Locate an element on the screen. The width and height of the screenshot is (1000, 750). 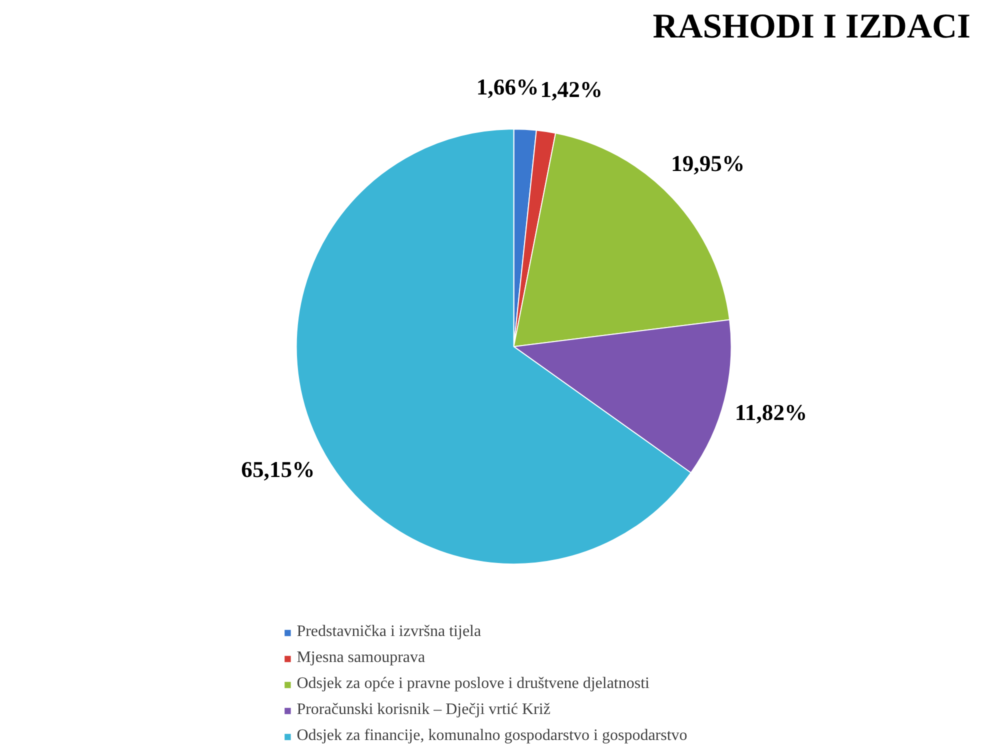
legend-label: Odsjek za financije, komunalno gospodarstvo i gospodarstvo is located at coordinates (492, 736).